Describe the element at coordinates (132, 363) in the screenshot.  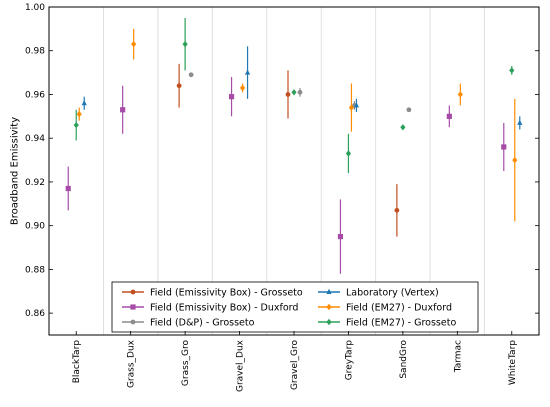
I see `x-tick-label-grass-dux: Grass_Dux` at that location.